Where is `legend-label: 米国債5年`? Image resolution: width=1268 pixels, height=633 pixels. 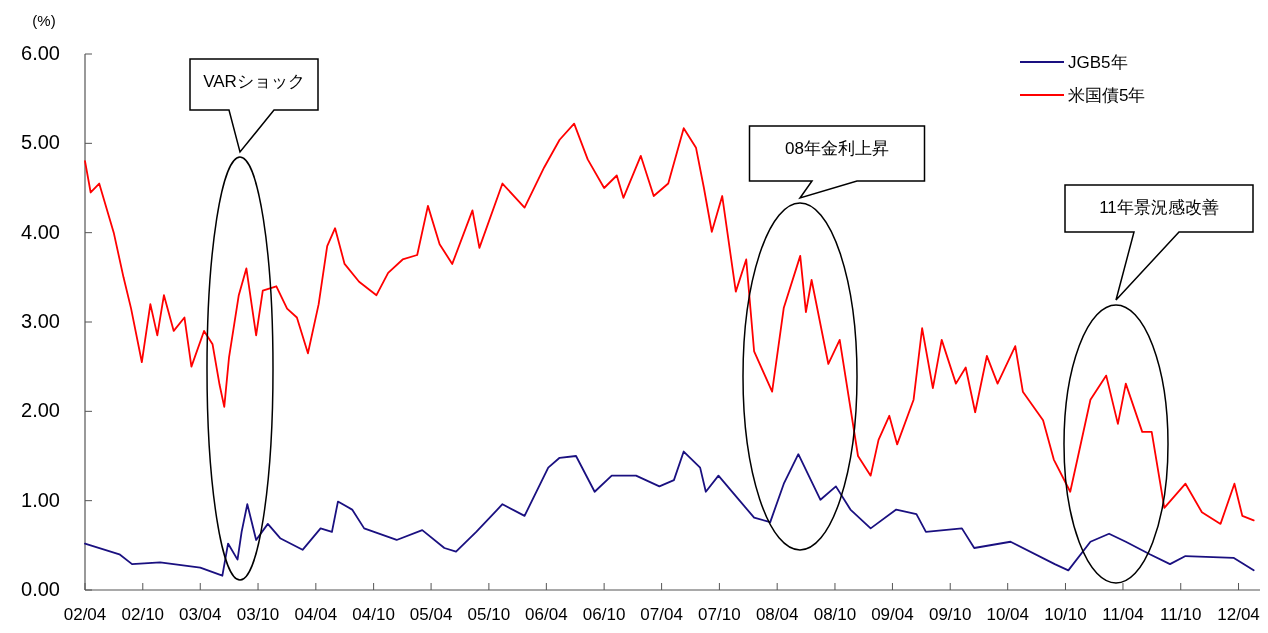 legend-label: 米国債5年 is located at coordinates (1107, 95).